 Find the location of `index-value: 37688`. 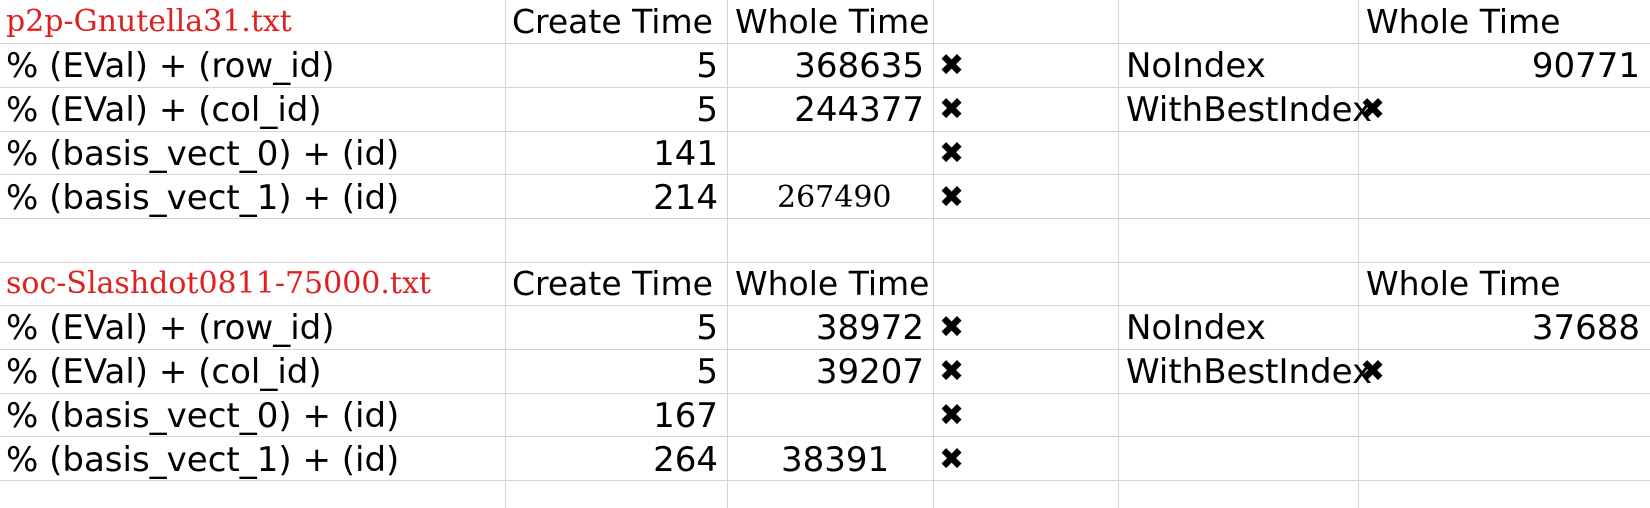

index-value: 37688 is located at coordinates (1585, 328).